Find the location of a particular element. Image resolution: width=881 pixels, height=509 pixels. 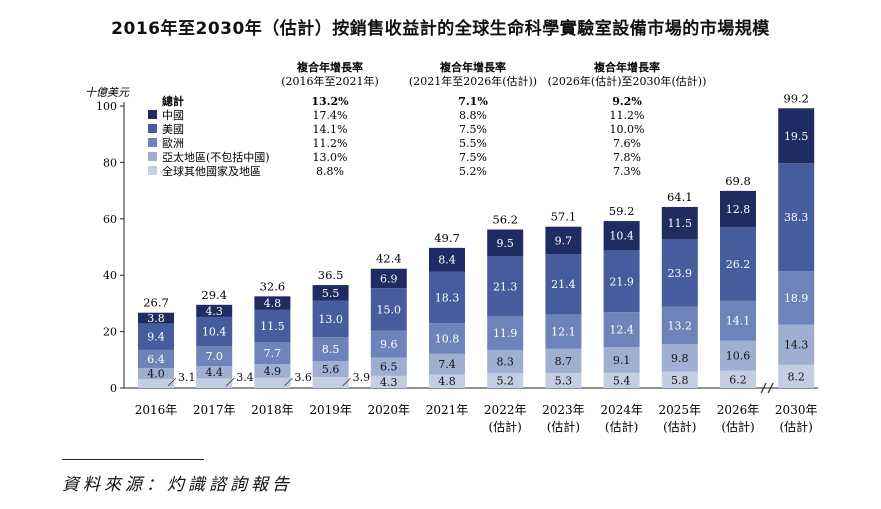

data-label: 5.3 is located at coordinates (564, 381).